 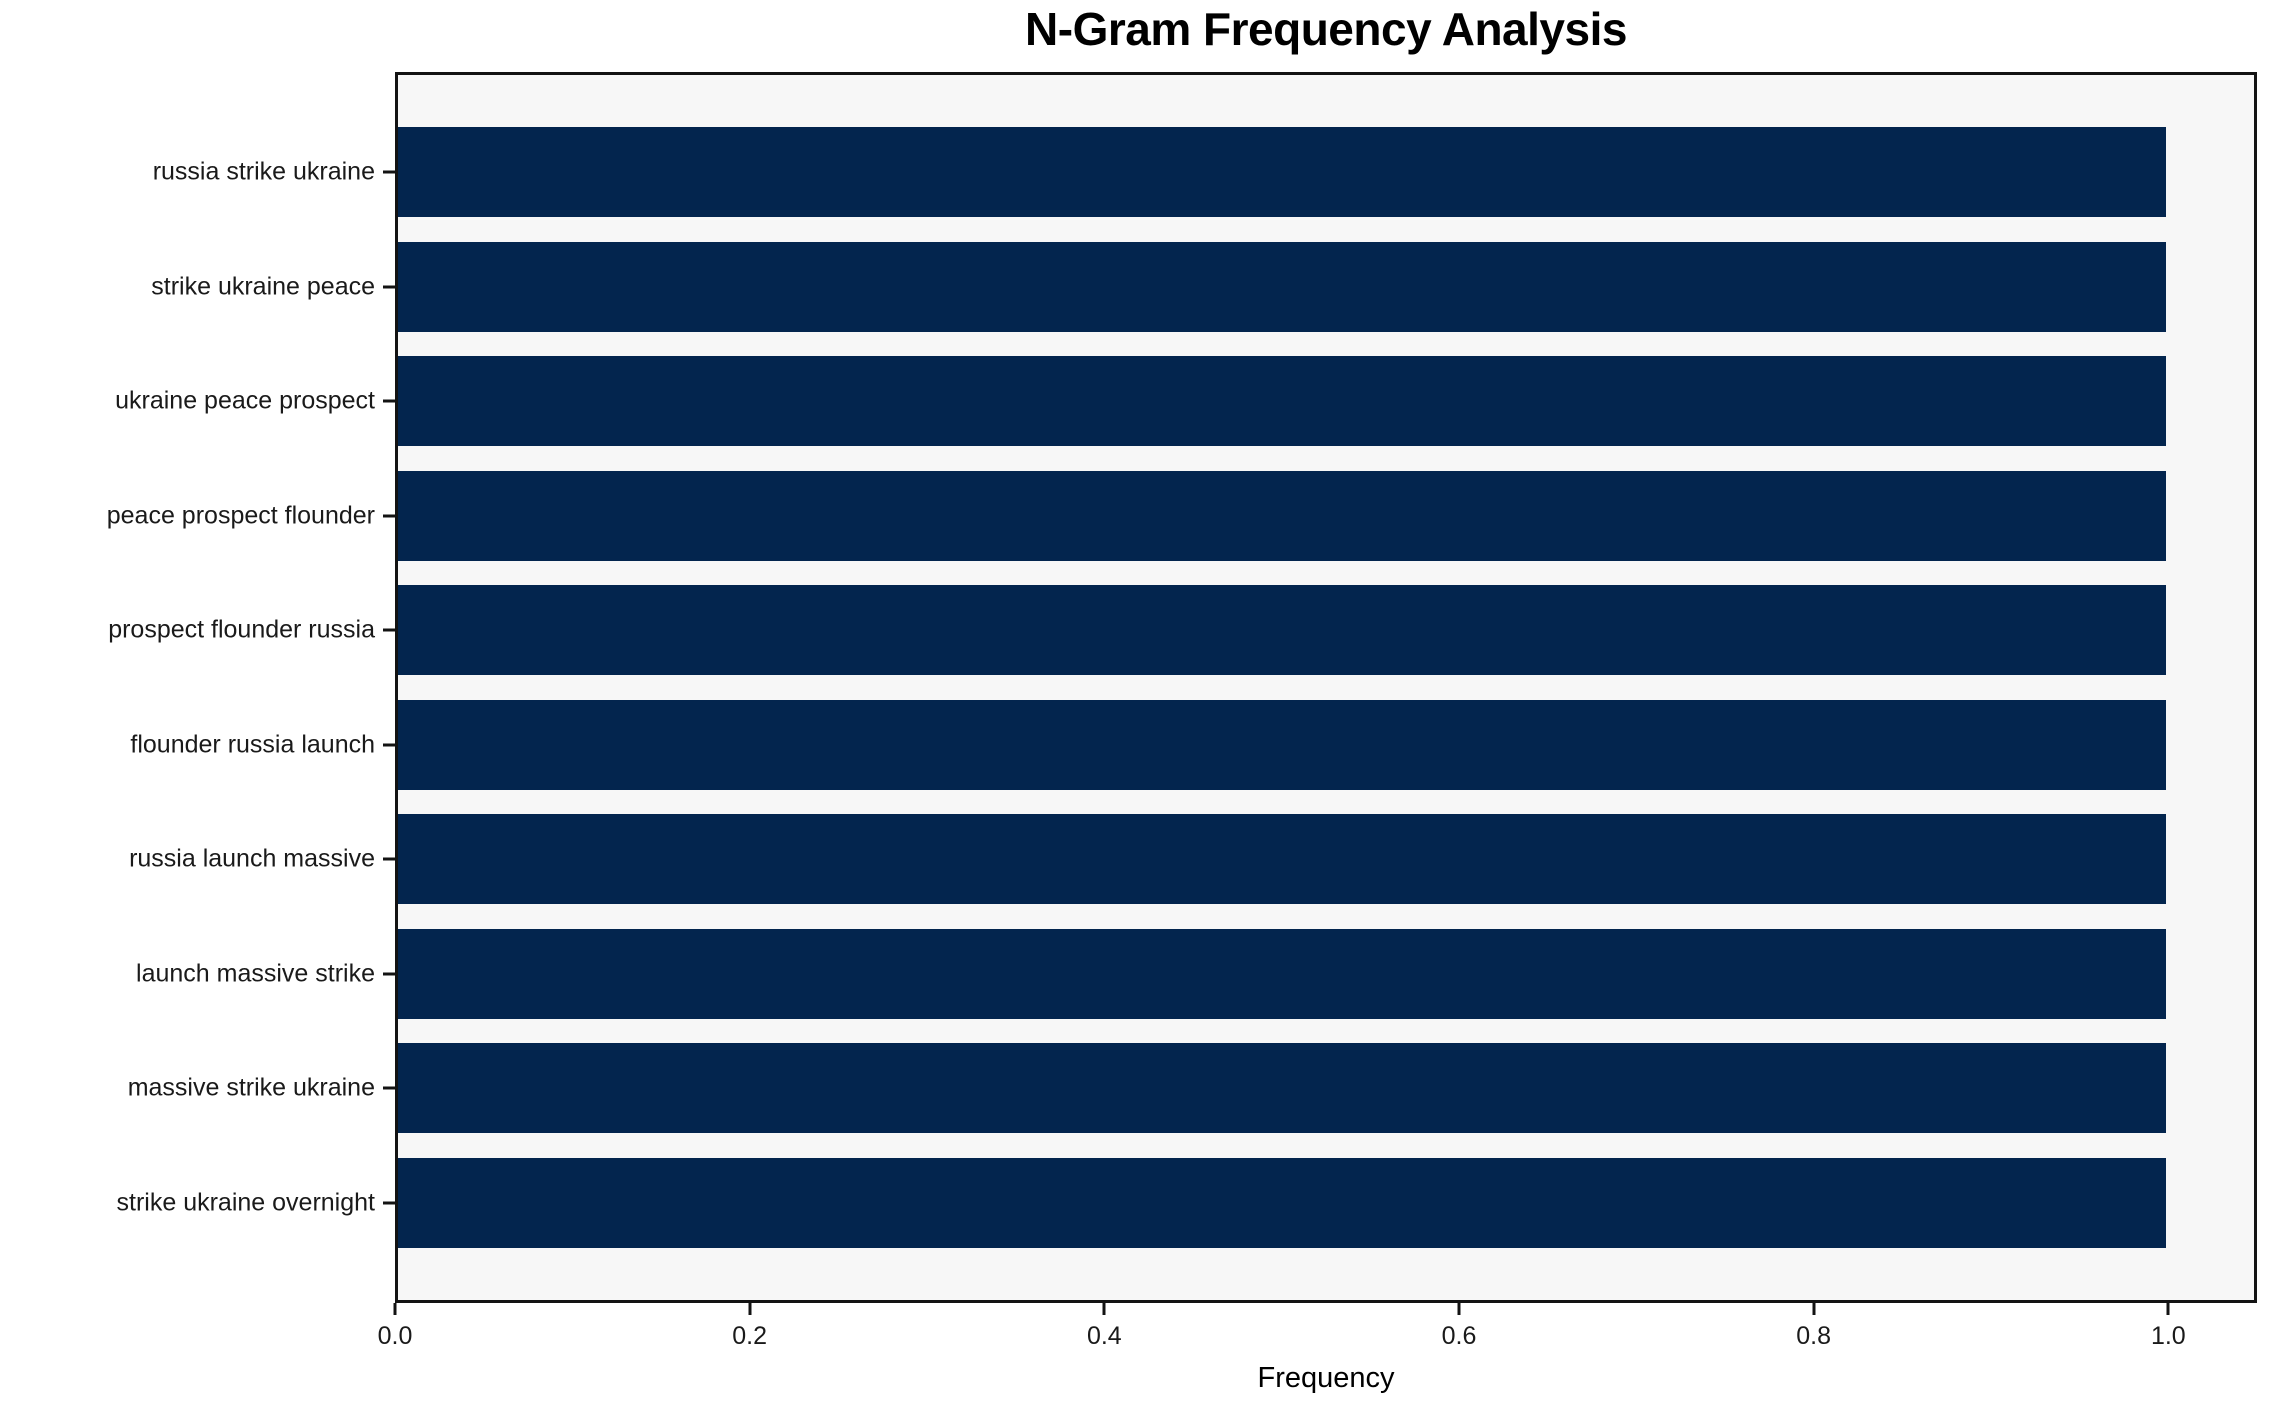 I want to click on x-tick-label: 1.0, so click(x=2168, y=1336).